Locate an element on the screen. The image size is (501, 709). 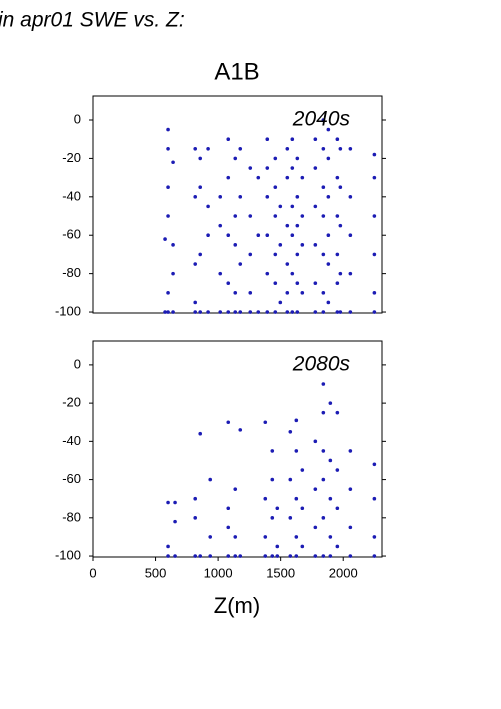
y-tick-label: -60 is located at coordinates (71, 478).